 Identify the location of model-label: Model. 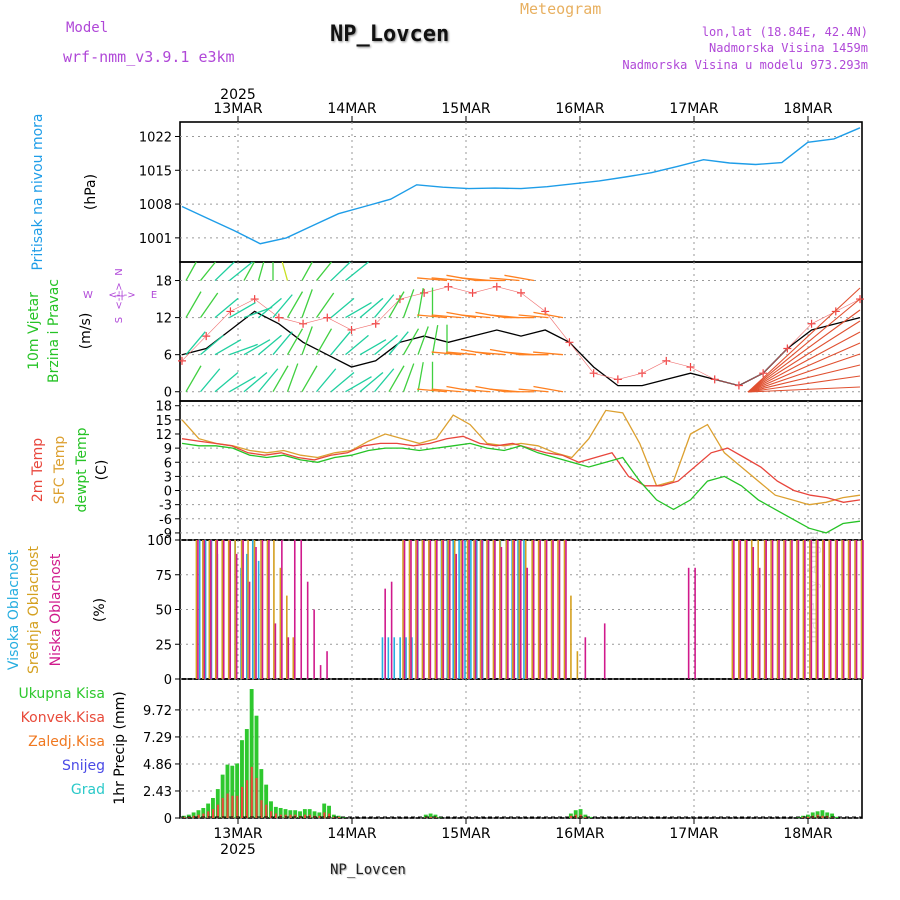
(87, 28).